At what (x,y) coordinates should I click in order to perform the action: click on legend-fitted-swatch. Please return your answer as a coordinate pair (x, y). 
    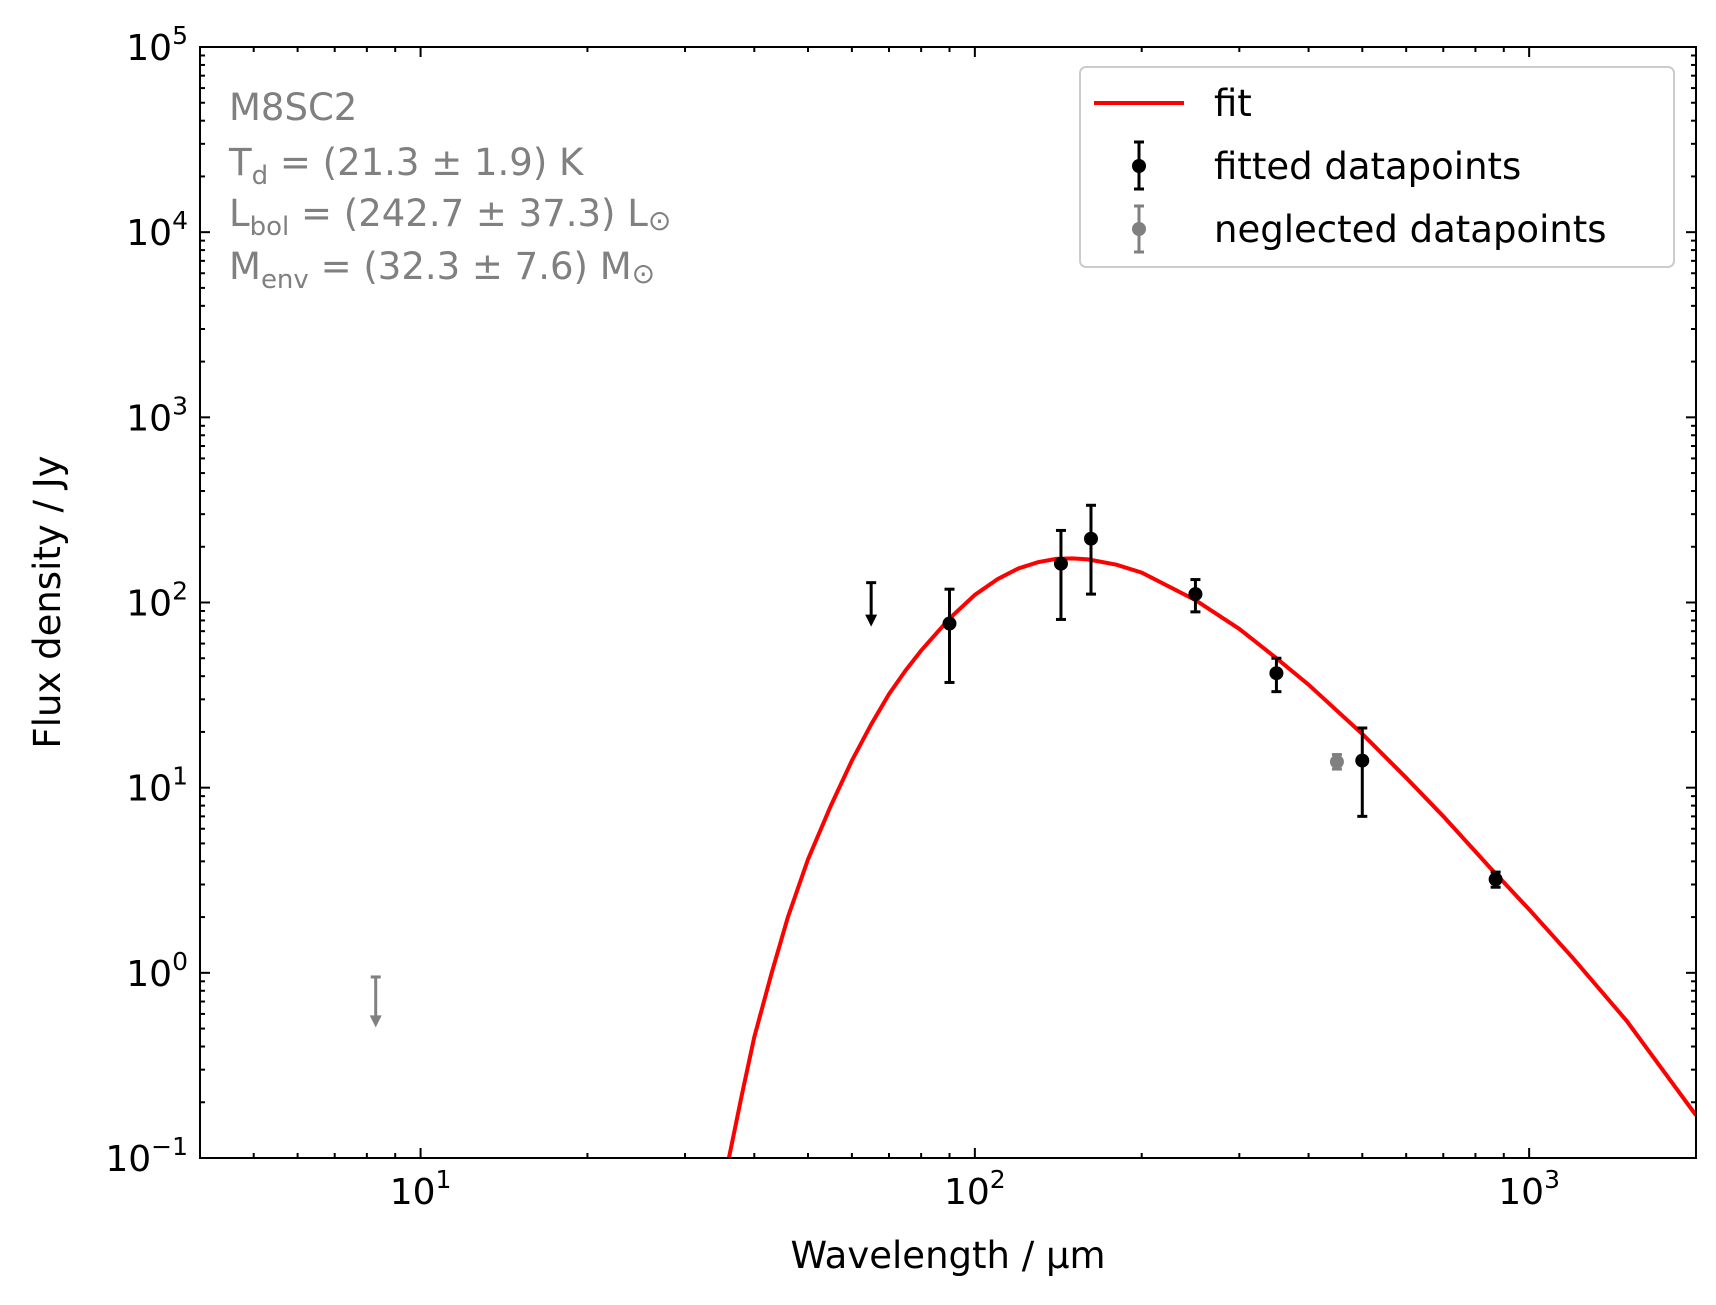
    Looking at the image, I should click on (1139, 165).